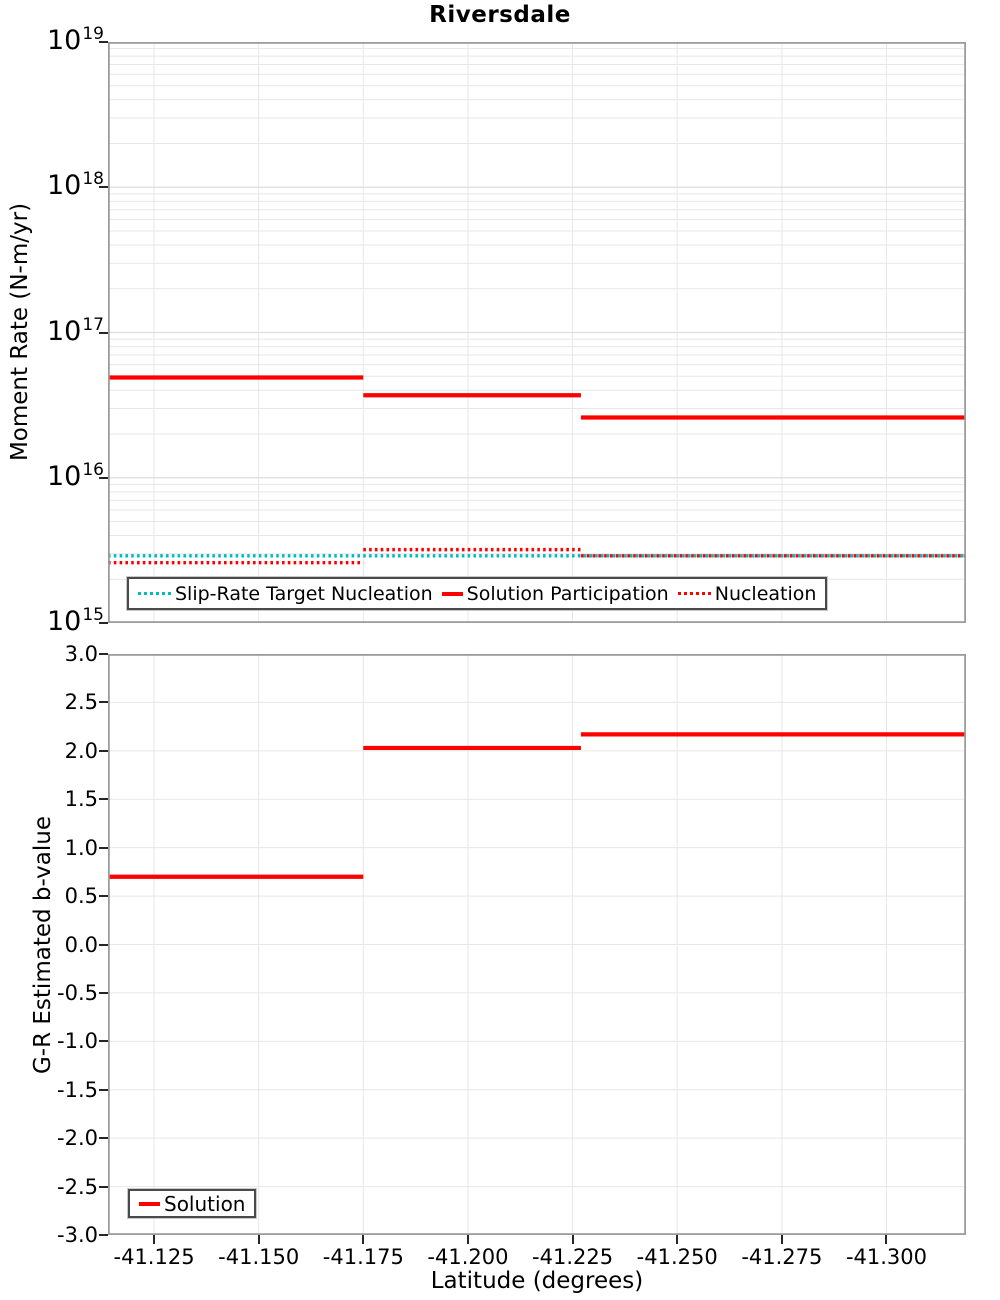 The image size is (1000, 1300). I want to click on solution-legend-sample-icon, so click(149, 1203).